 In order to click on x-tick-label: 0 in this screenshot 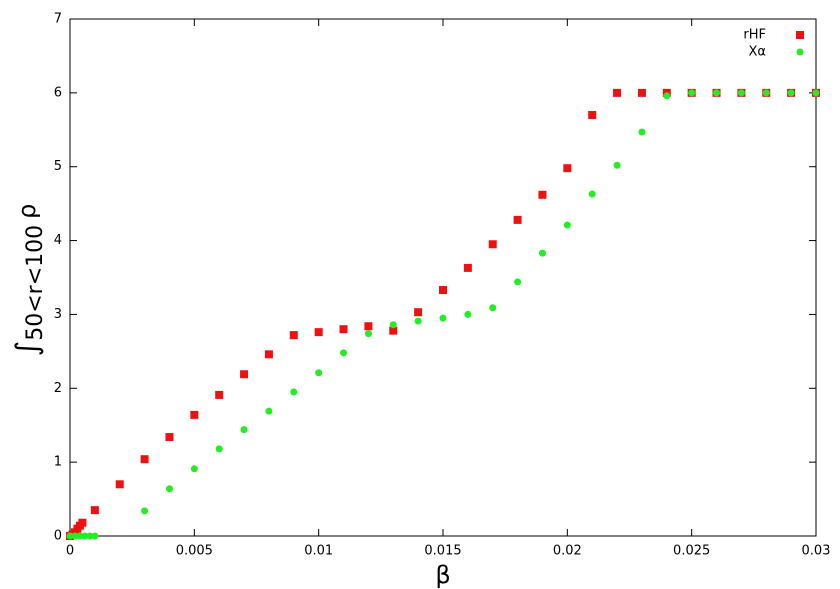, I will do `click(70, 551)`.